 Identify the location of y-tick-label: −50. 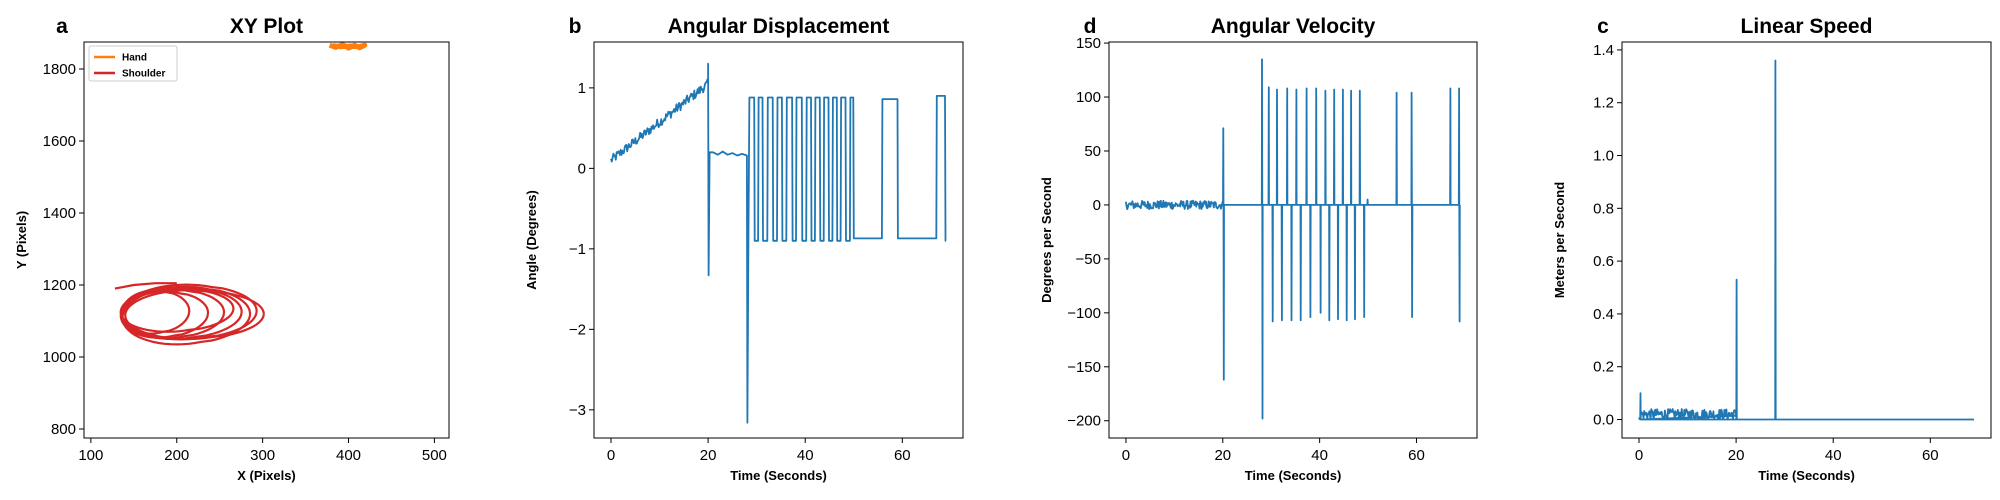
(1088, 259).